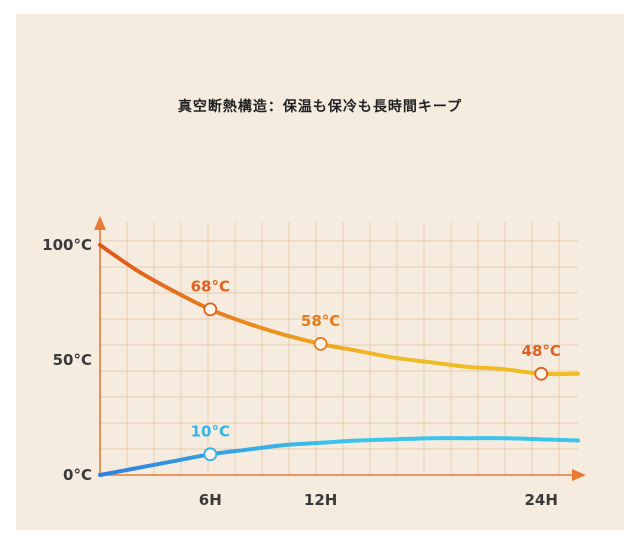 The image size is (640, 546). What do you see at coordinates (100, 223) in the screenshot?
I see `y-axis-arrow` at bounding box center [100, 223].